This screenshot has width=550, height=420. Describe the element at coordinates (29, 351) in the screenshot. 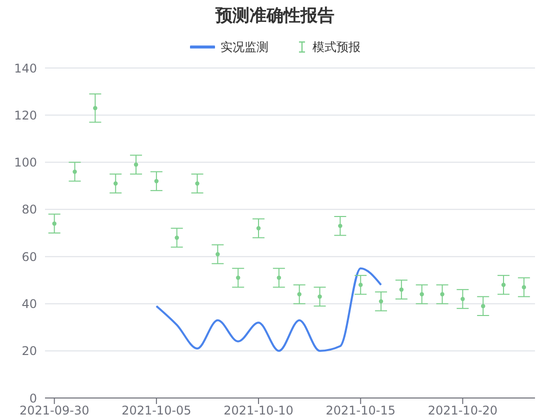

I see `y-tick-label: 20` at that location.